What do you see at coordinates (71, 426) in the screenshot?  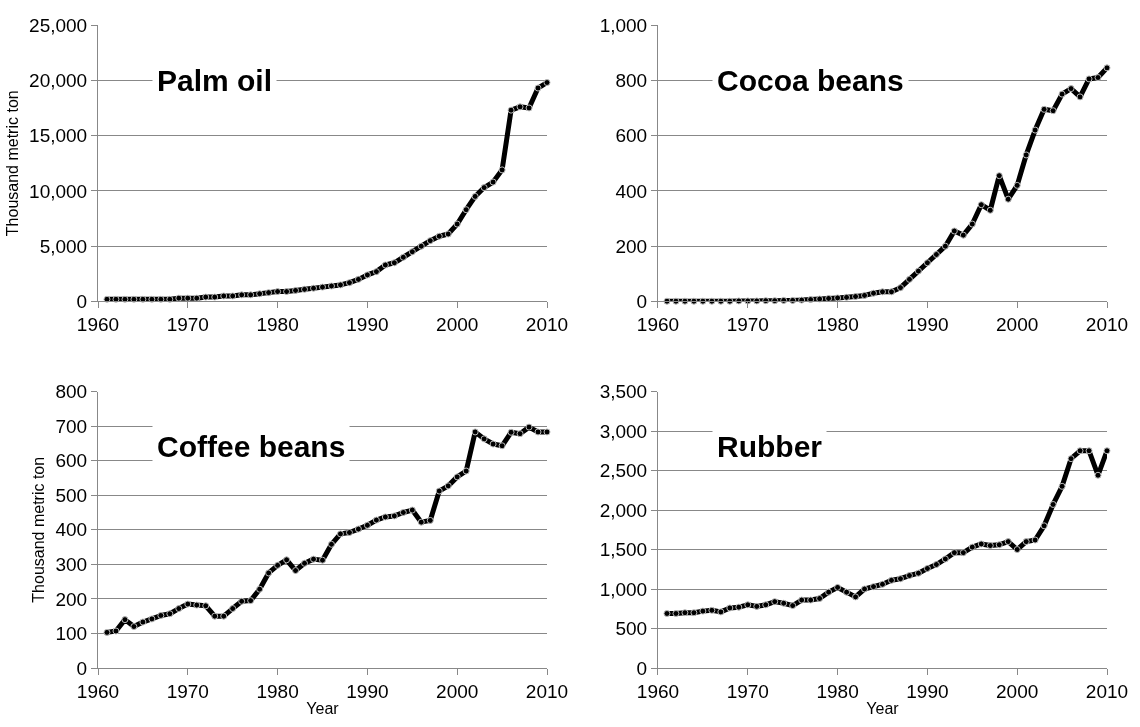 I see `y-tick-label: 700` at bounding box center [71, 426].